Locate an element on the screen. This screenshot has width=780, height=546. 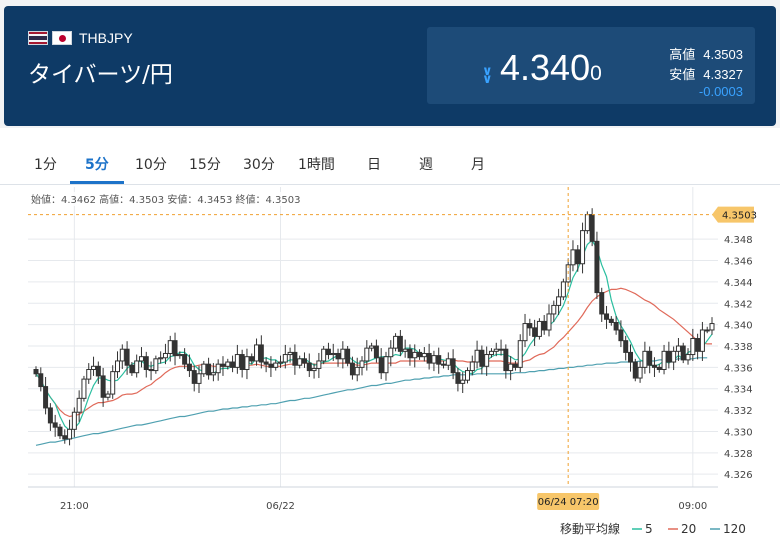
tab-15min: 15分 is located at coordinates (205, 165).